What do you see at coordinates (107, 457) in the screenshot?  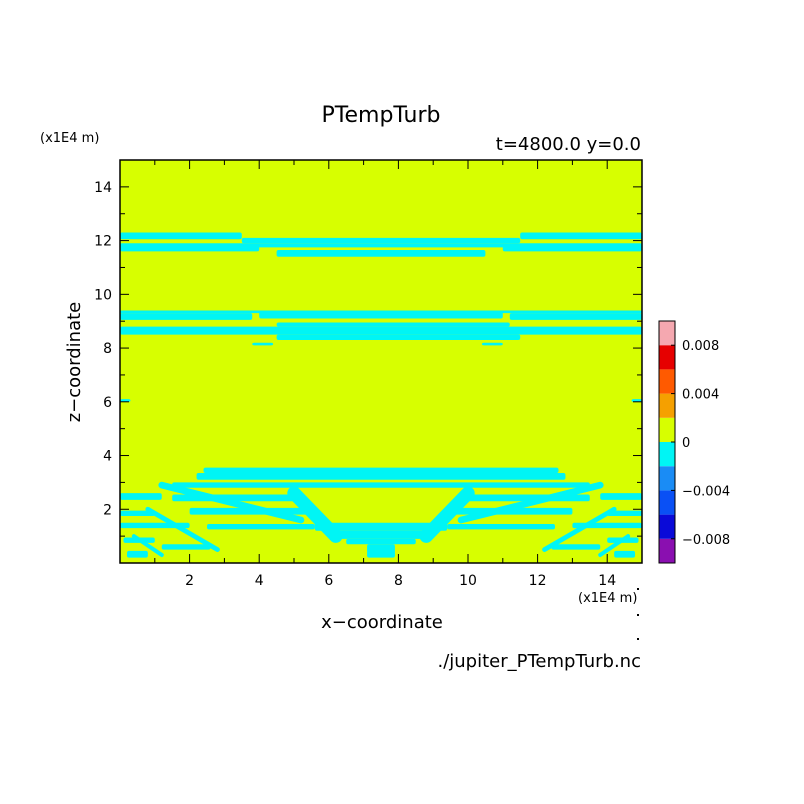 I see `y-tick-label: 4` at bounding box center [107, 457].